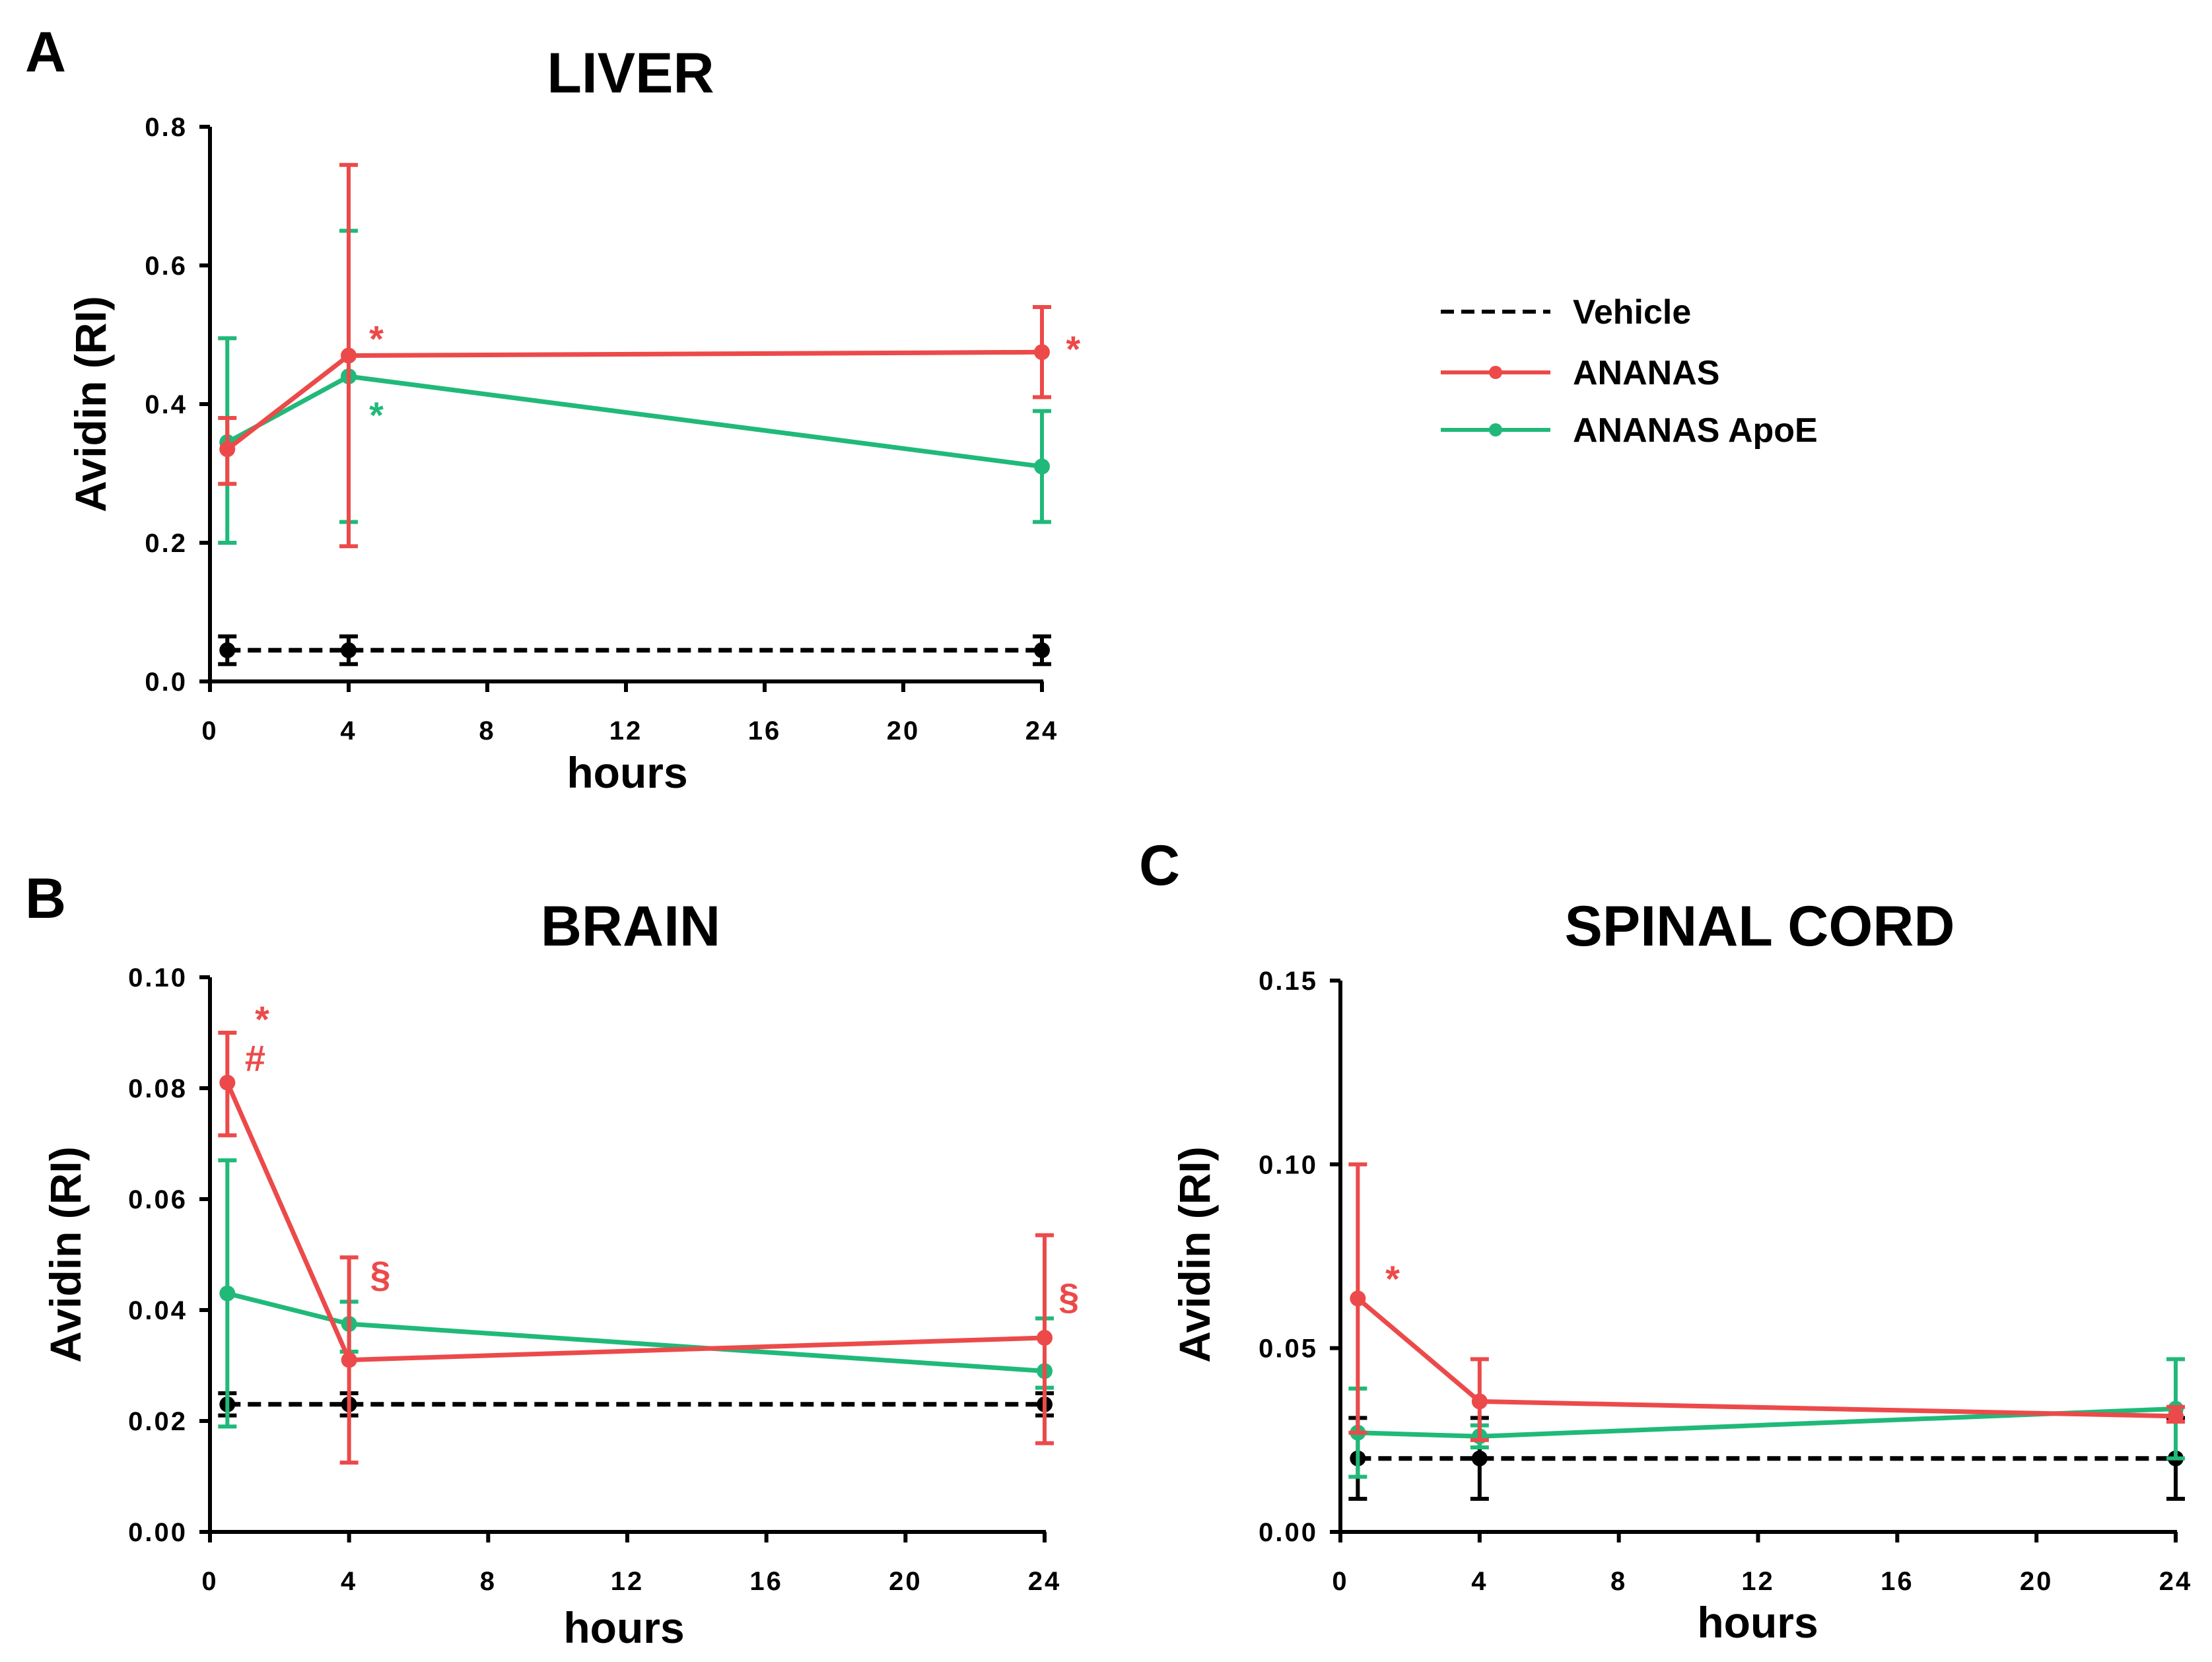 The image size is (2212, 1662). I want to click on y-tick-label: 0.6, so click(167, 266).